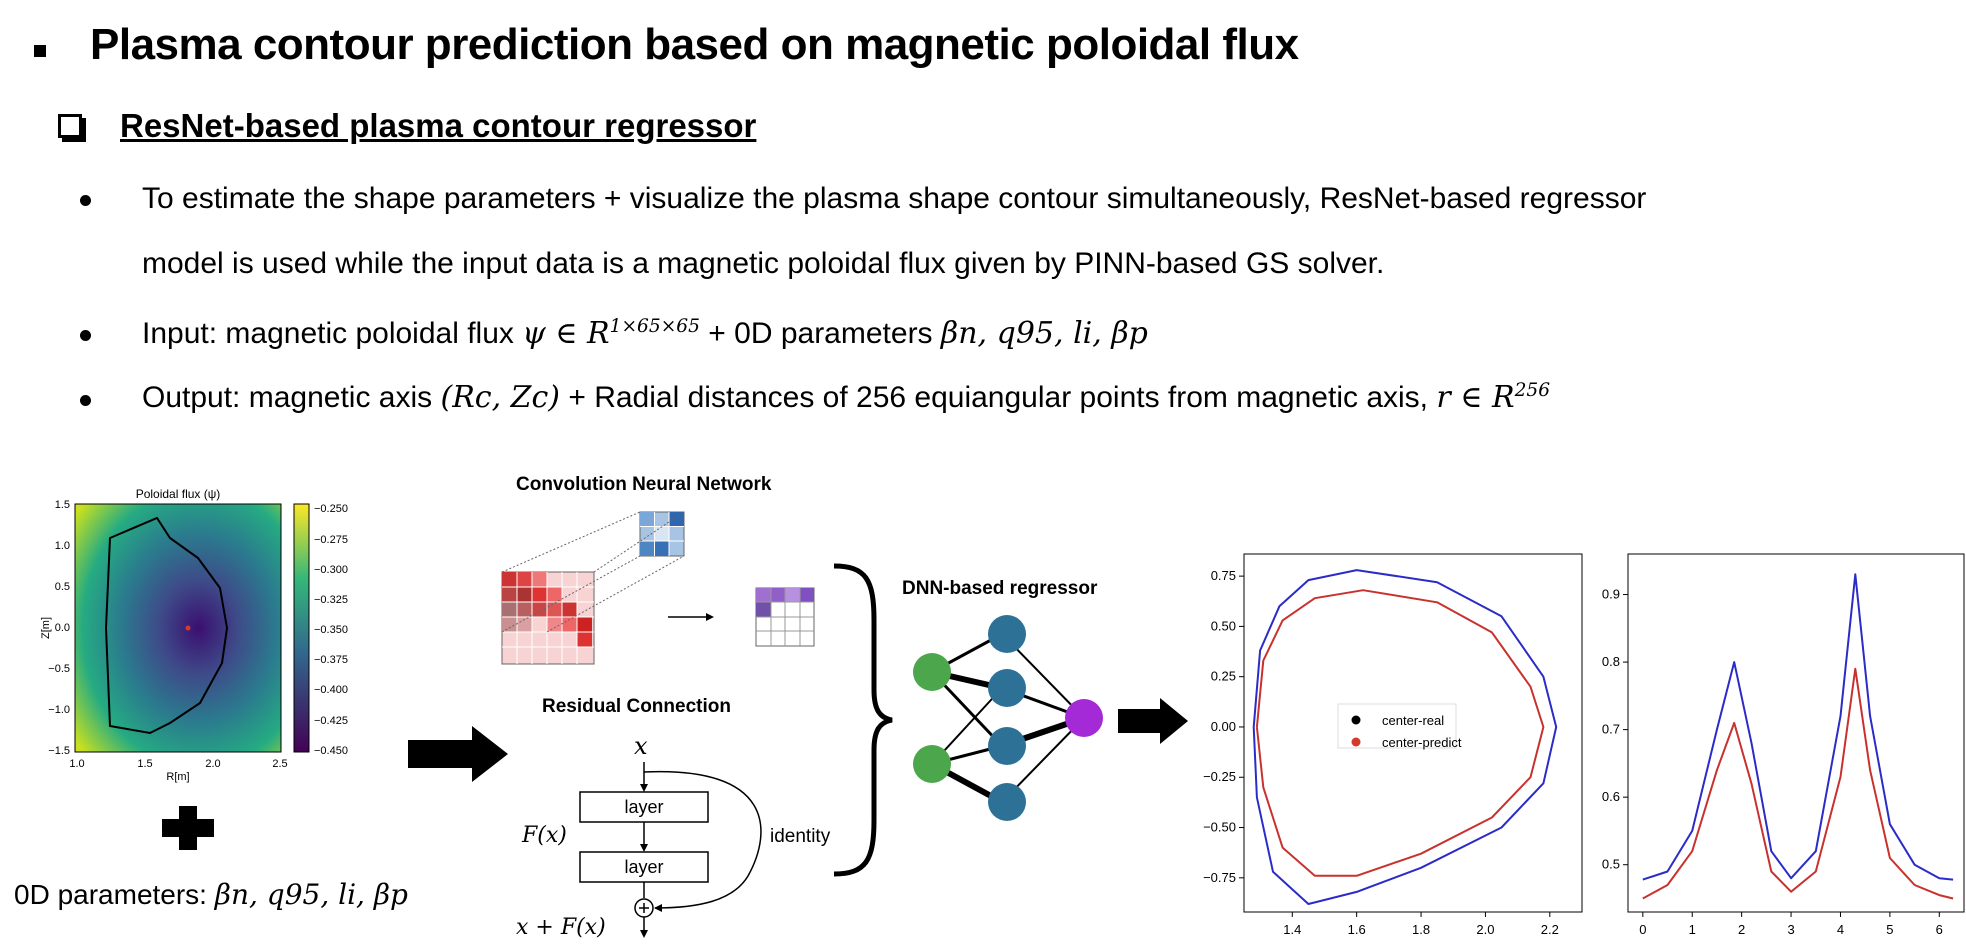  Describe the element at coordinates (1642, 929) in the screenshot. I see `radial-xtick-0: 0` at that location.